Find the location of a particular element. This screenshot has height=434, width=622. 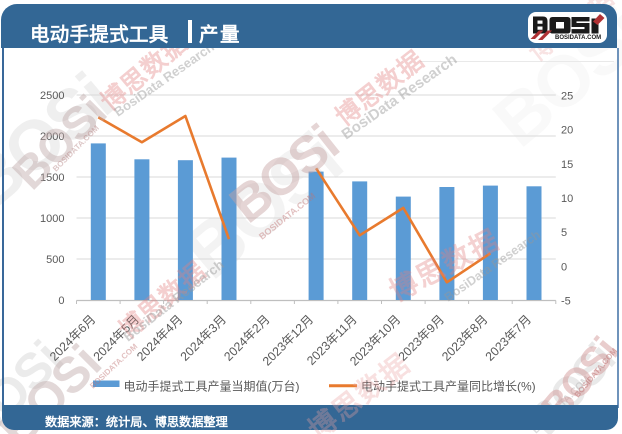

svg-text: BOSIDATA.COM is located at coordinates (578, 38).